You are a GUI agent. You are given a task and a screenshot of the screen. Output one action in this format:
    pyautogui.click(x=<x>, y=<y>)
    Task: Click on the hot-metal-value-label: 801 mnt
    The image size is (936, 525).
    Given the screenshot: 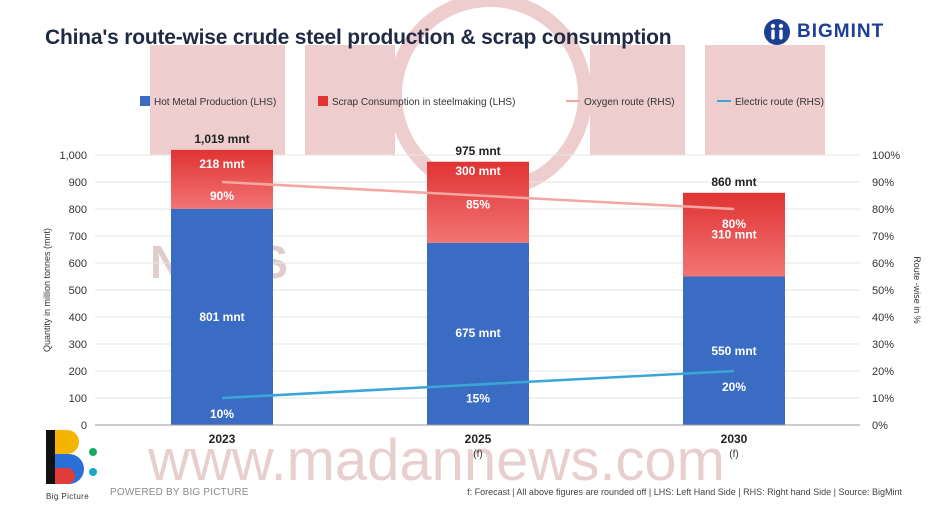 What is the action you would take?
    pyautogui.click(x=221, y=317)
    